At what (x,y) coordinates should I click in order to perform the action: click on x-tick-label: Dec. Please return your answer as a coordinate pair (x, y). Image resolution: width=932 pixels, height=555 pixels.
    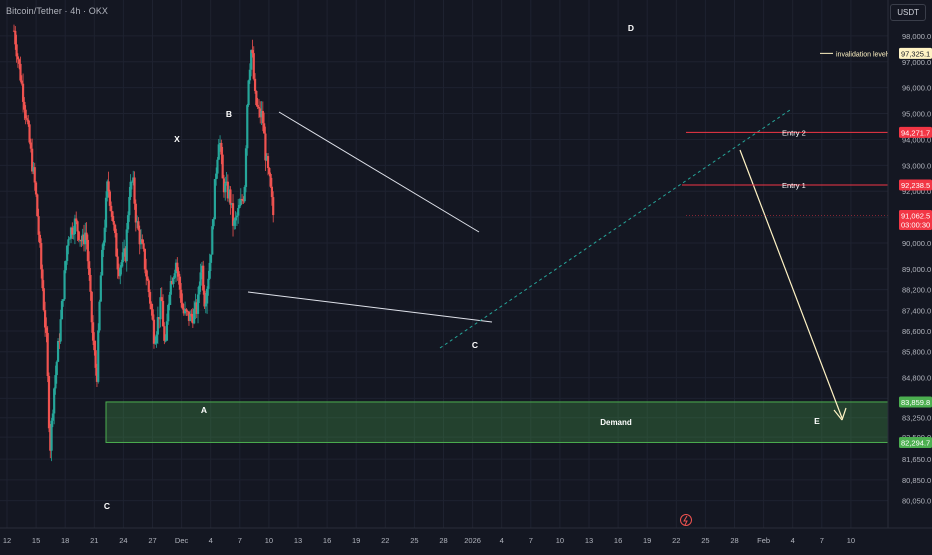
    Looking at the image, I should click on (182, 540).